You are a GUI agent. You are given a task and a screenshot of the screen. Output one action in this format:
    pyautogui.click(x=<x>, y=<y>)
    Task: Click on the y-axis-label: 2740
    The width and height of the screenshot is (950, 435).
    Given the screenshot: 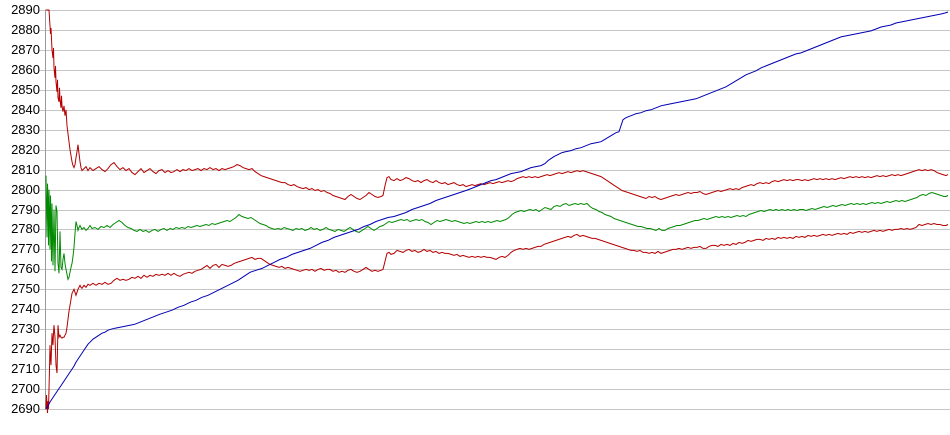 What is the action you would take?
    pyautogui.click(x=25, y=308)
    